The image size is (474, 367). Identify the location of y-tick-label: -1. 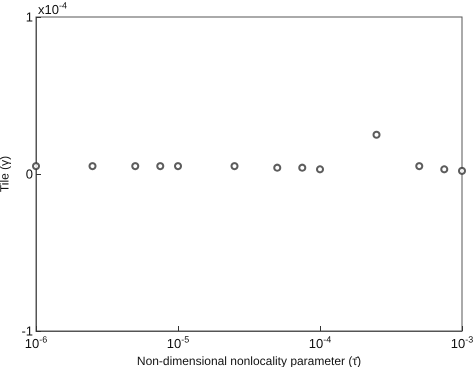
(27, 331).